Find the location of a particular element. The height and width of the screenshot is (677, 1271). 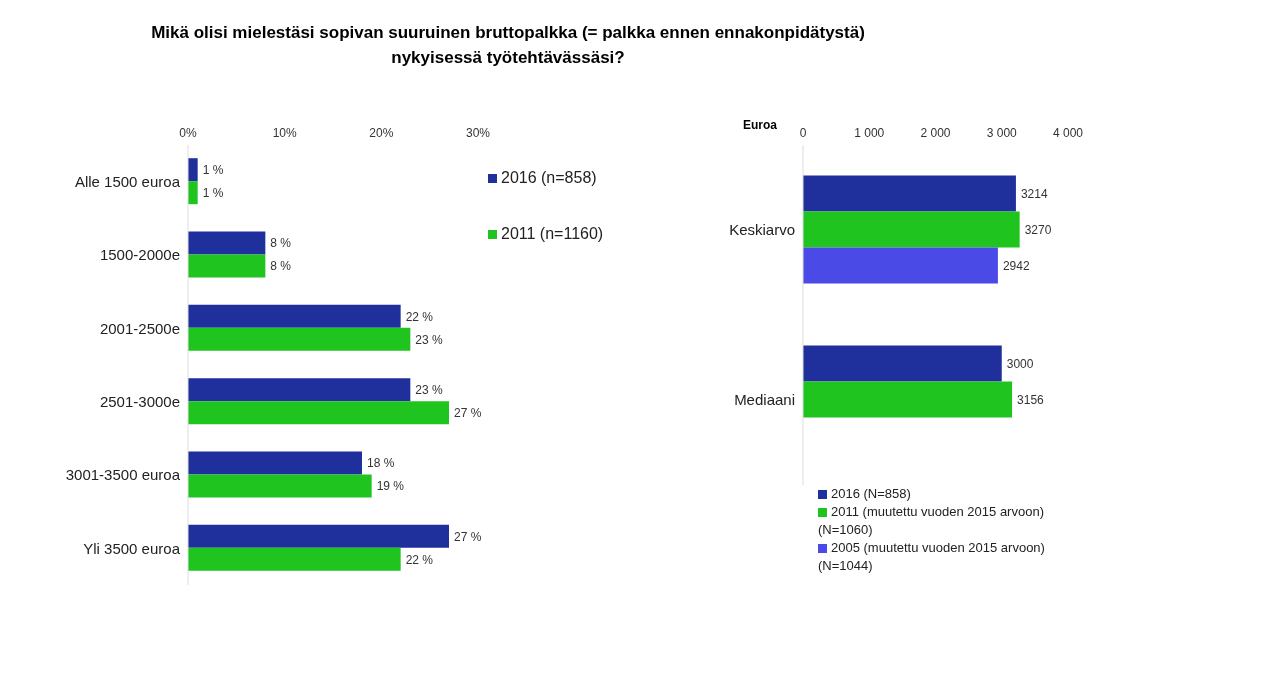

legend-label: 2016 (N=858) is located at coordinates (871, 493).